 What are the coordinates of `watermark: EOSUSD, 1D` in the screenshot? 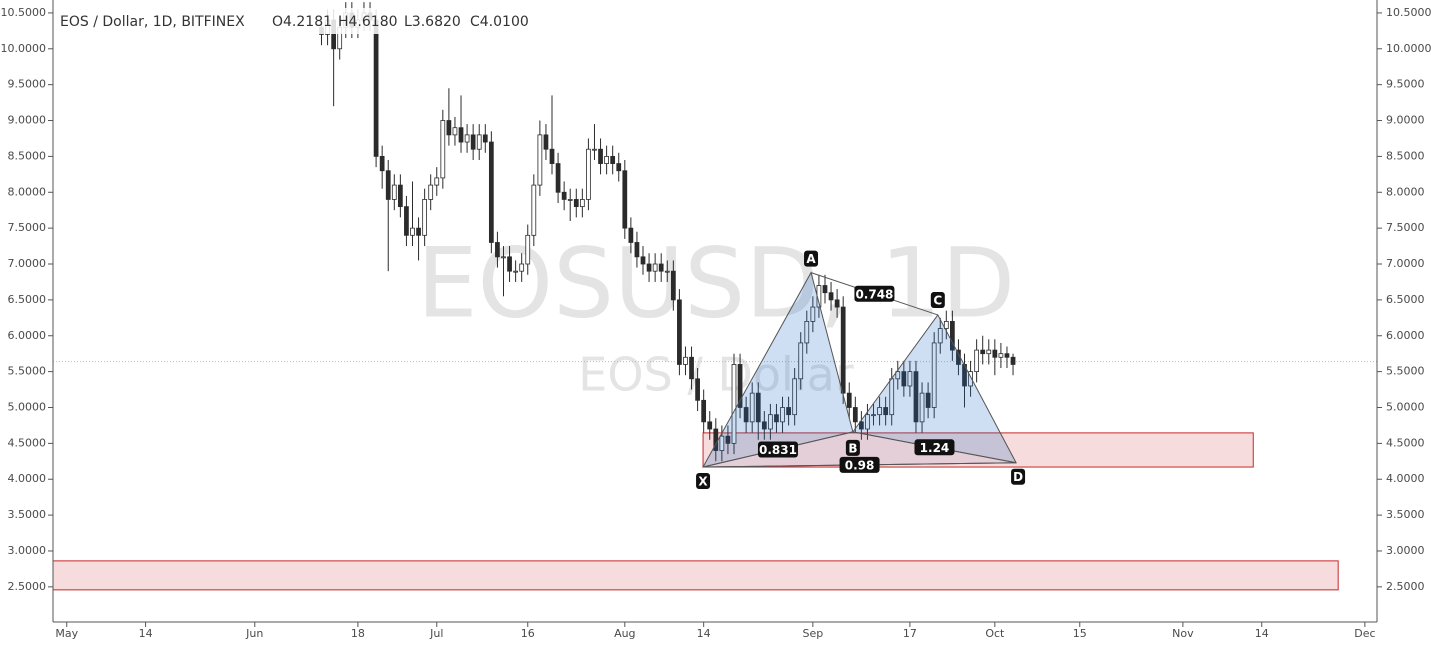 It's located at (716, 283).